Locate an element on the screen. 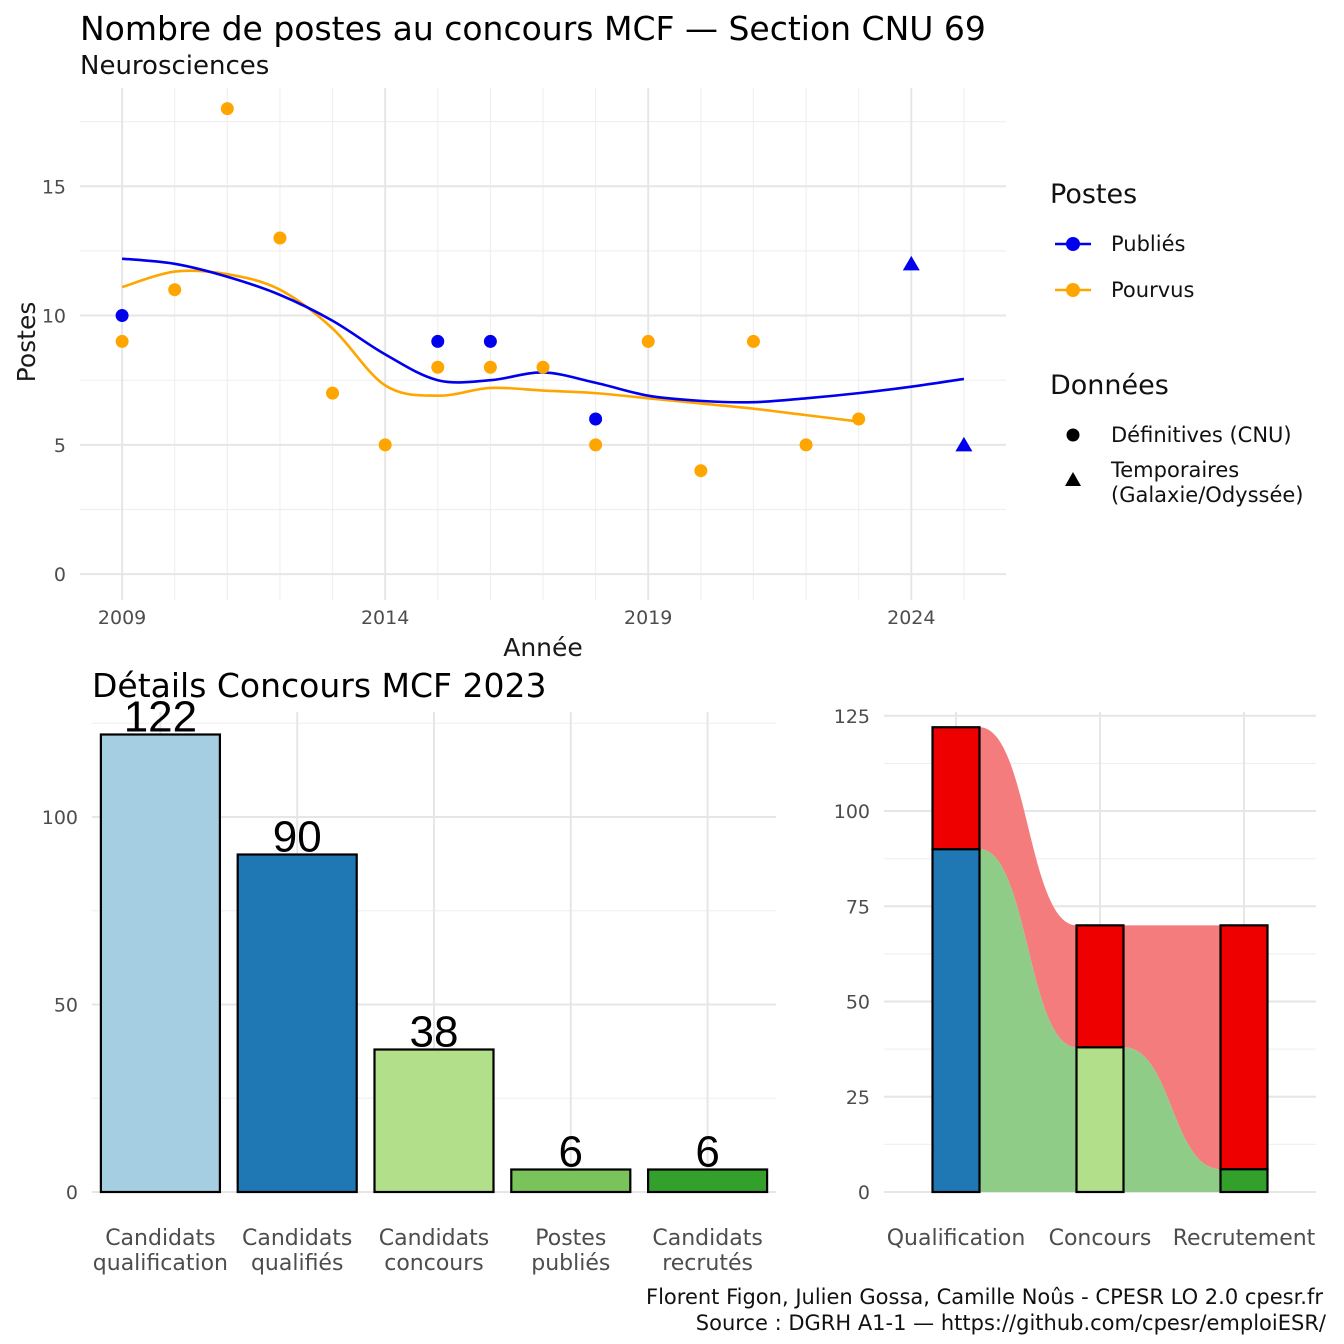 The height and width of the screenshot is (1344, 1344). legend-marker-definitives is located at coordinates (1073, 435).